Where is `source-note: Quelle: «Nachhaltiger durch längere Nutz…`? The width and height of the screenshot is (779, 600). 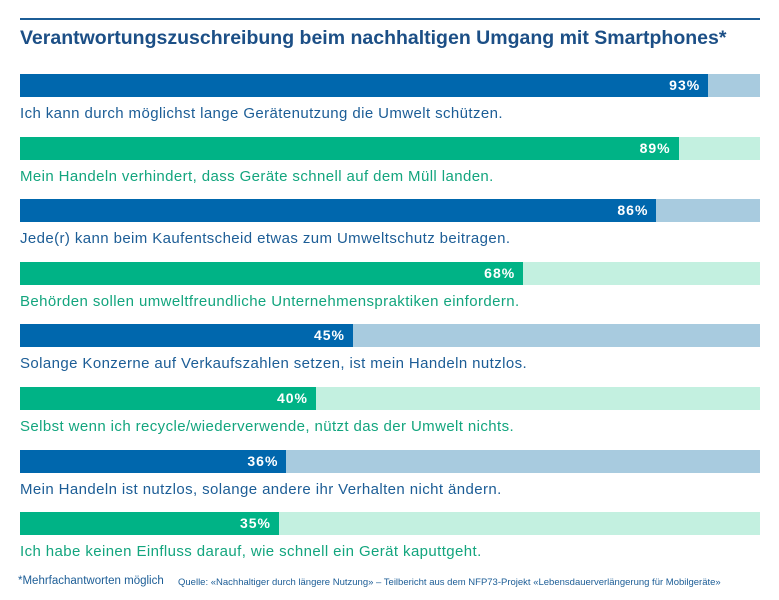 source-note: Quelle: «Nachhaltiger durch längere Nutz… is located at coordinates (449, 582).